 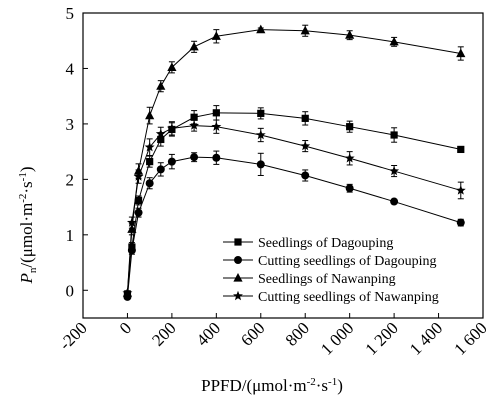 I want to click on x-axis-title-sup2: -1, so click(x=332, y=382).